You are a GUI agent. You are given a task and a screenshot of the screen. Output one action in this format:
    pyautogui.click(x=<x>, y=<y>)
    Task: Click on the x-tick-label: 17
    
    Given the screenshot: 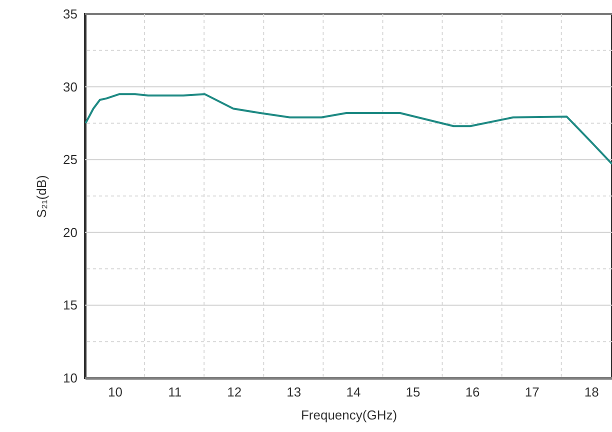 What is the action you would take?
    pyautogui.click(x=532, y=392)
    